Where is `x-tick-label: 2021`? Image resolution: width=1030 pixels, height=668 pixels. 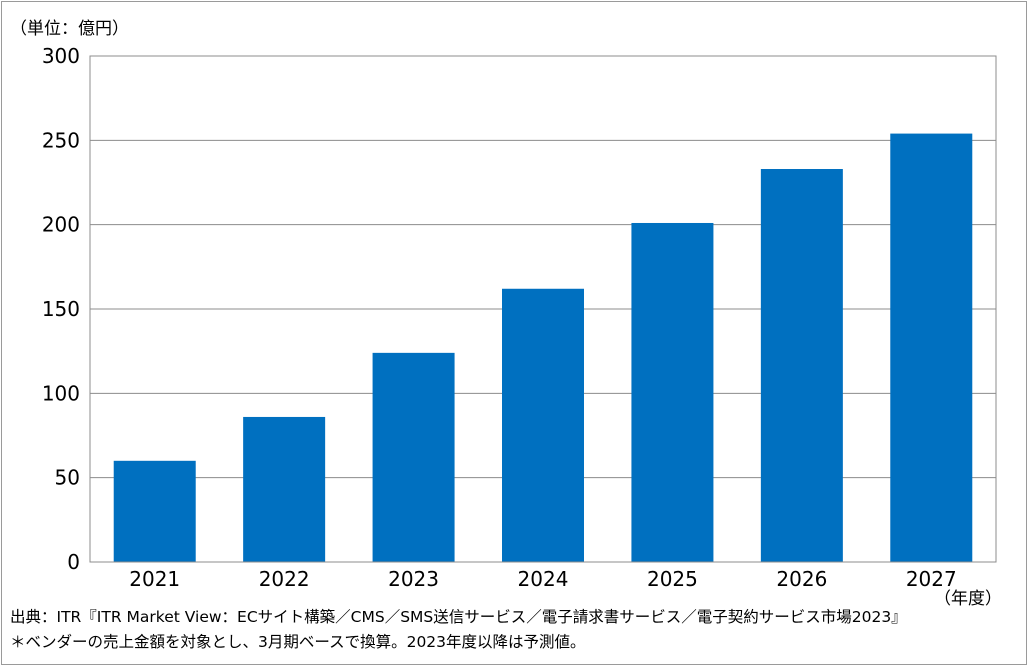
x-tick-label: 2021 is located at coordinates (154, 579).